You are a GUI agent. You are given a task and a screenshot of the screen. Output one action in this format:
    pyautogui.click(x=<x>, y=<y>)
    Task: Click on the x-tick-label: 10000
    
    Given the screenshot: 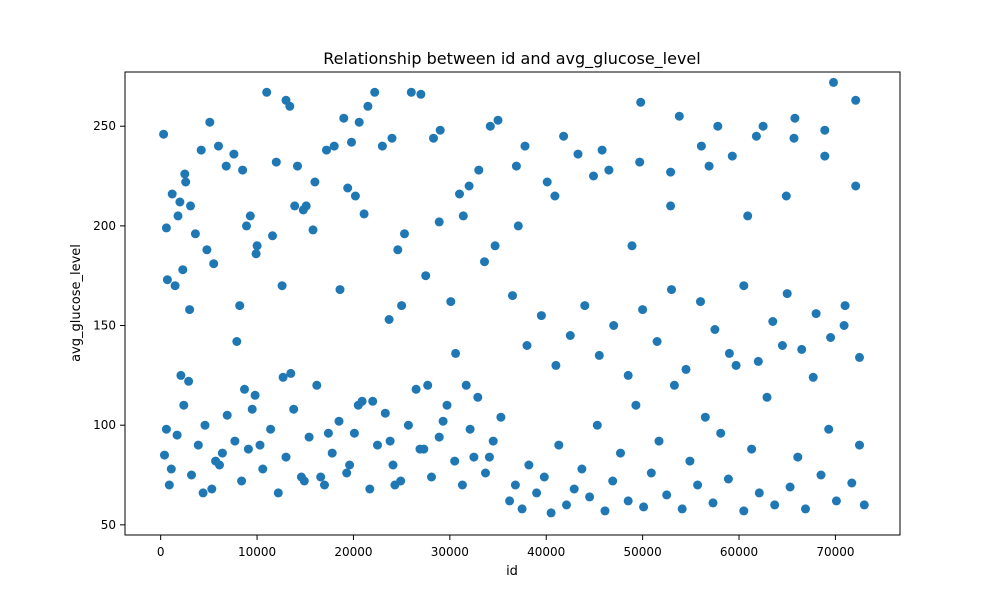 What is the action you would take?
    pyautogui.click(x=257, y=552)
    